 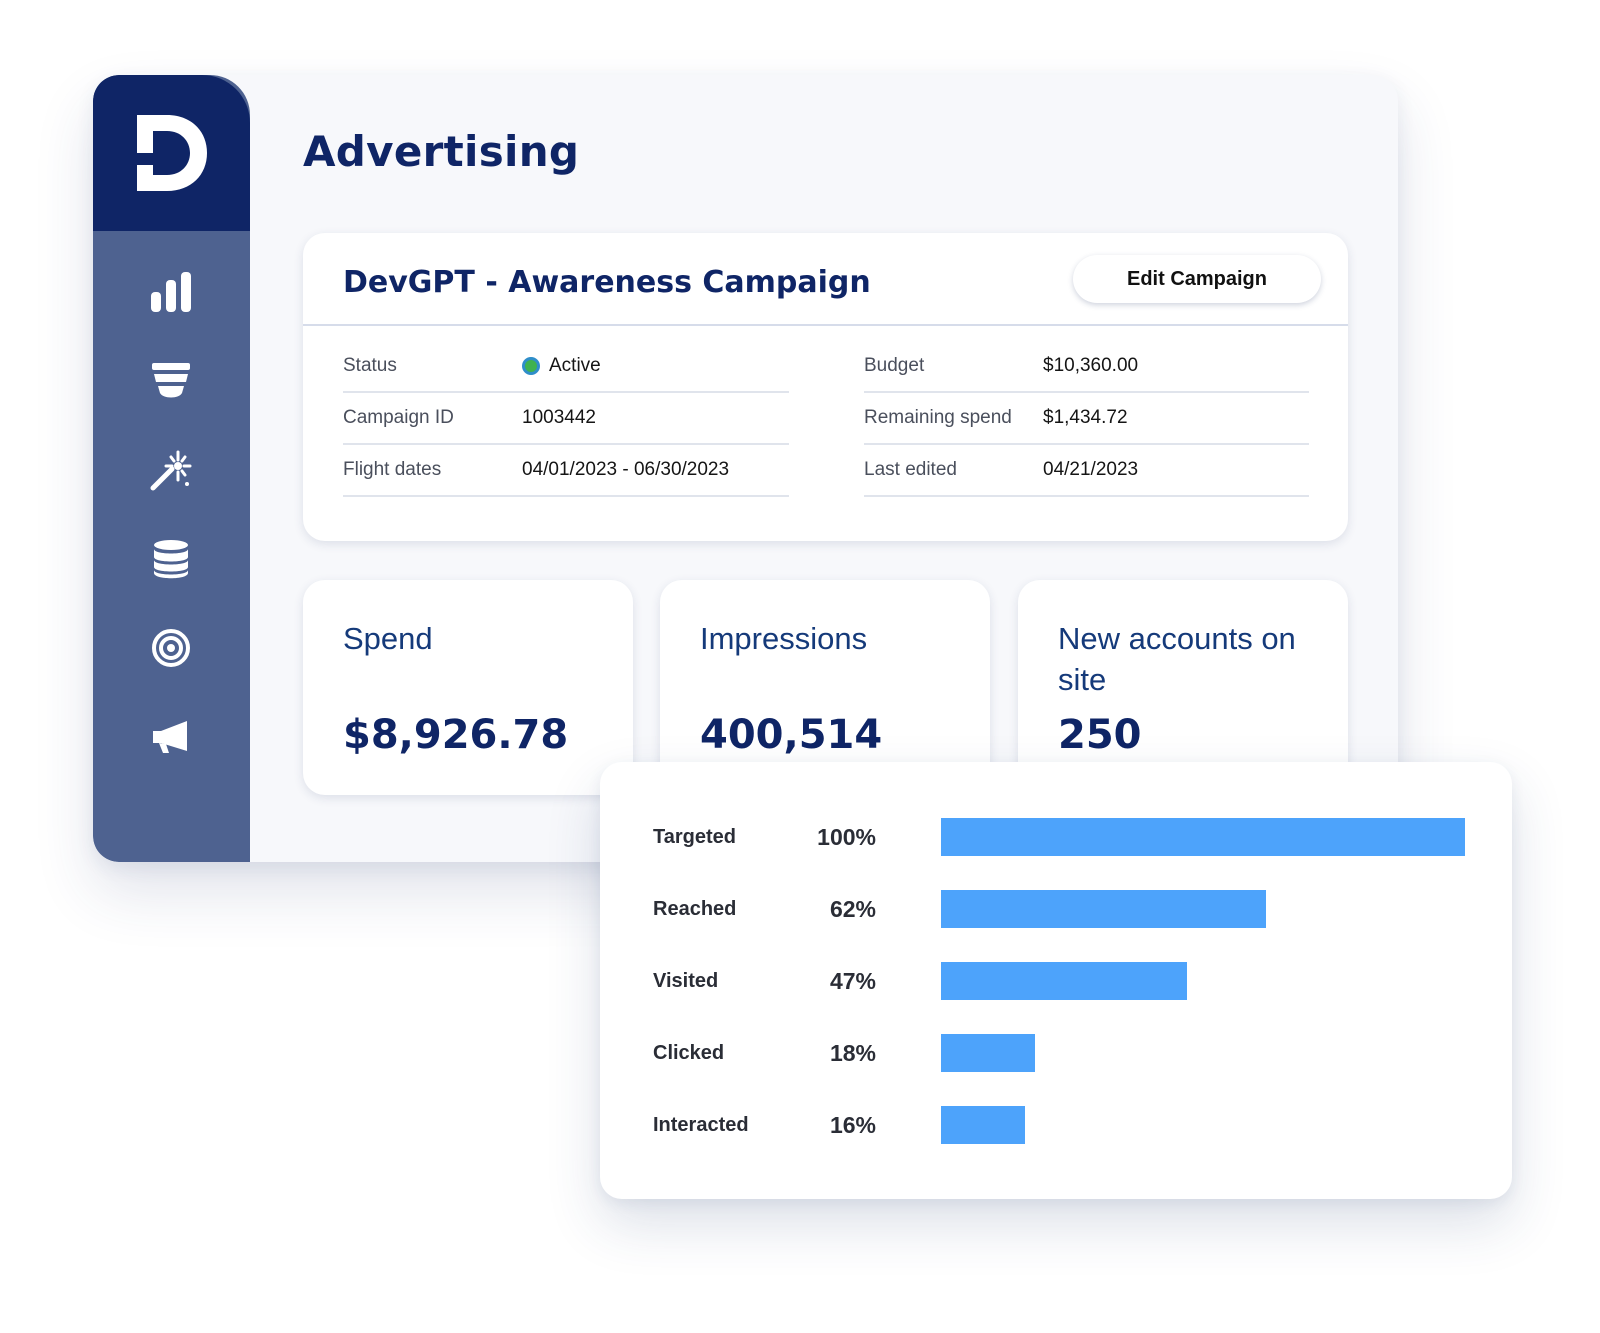 What do you see at coordinates (846, 837) in the screenshot?
I see `funnel-value-label: 100%` at bounding box center [846, 837].